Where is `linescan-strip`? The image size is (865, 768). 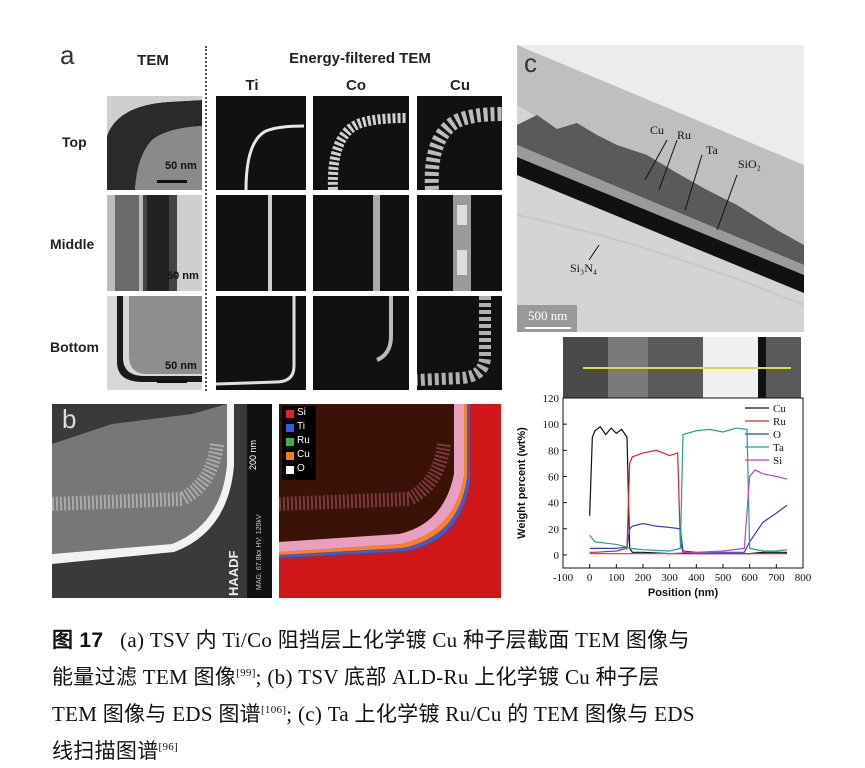 linescan-strip is located at coordinates (682, 368).